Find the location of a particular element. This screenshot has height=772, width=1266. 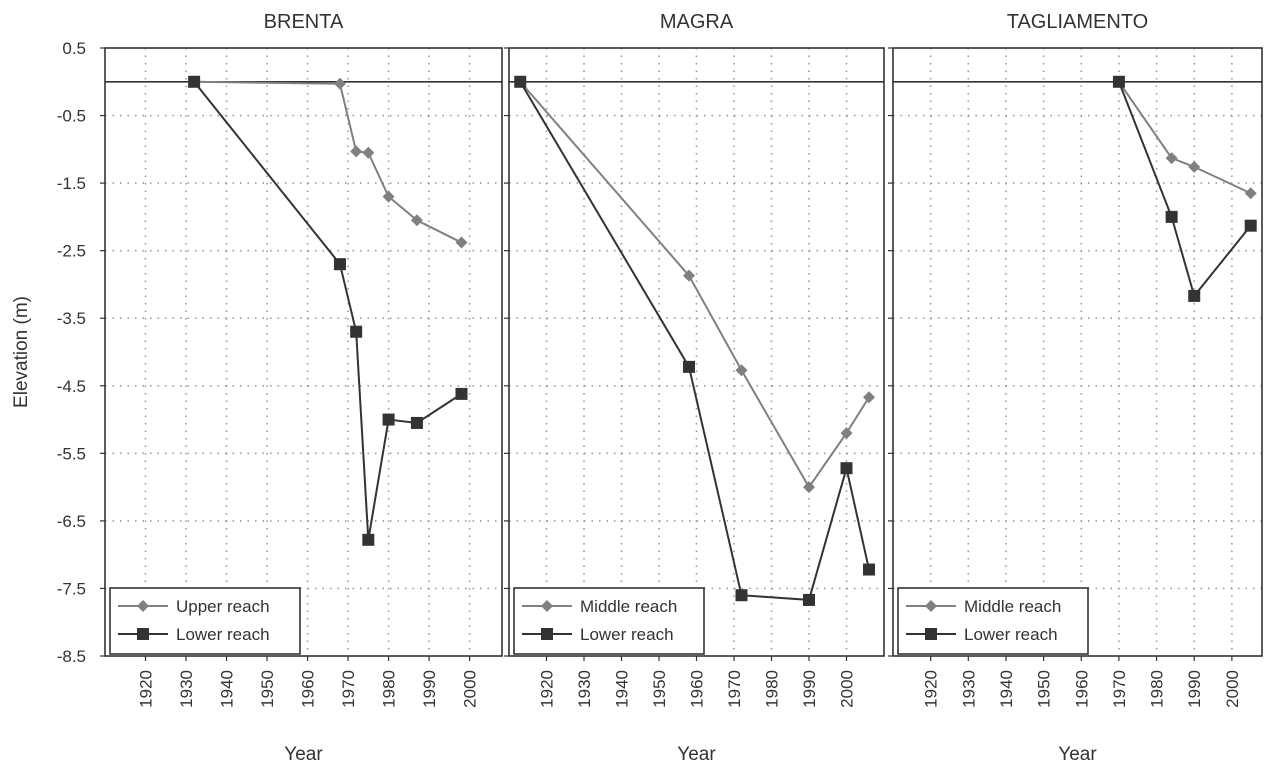

y-tick-label: -8.5 is located at coordinates (71, 656).